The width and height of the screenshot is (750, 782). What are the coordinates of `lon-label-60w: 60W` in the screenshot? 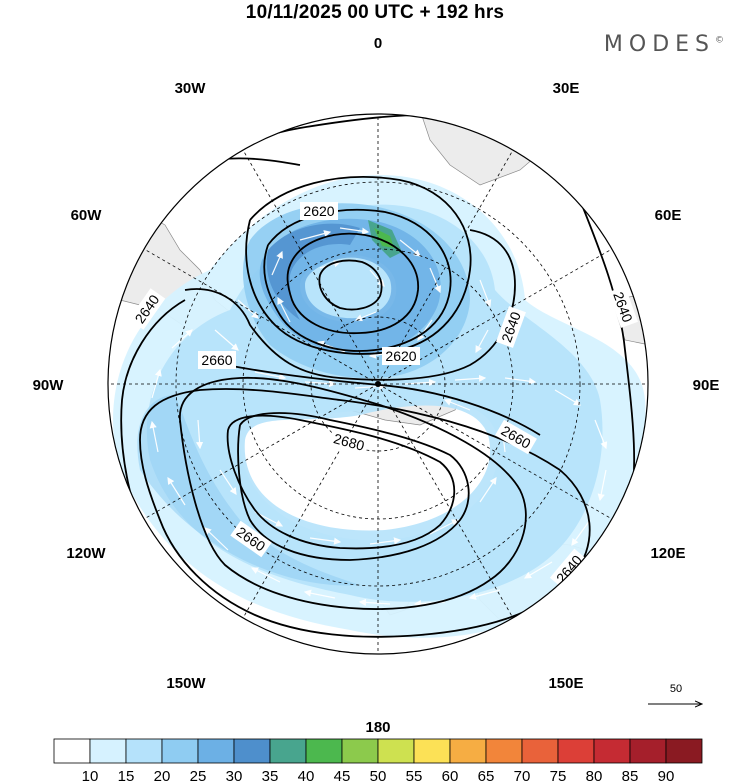 It's located at (87, 215).